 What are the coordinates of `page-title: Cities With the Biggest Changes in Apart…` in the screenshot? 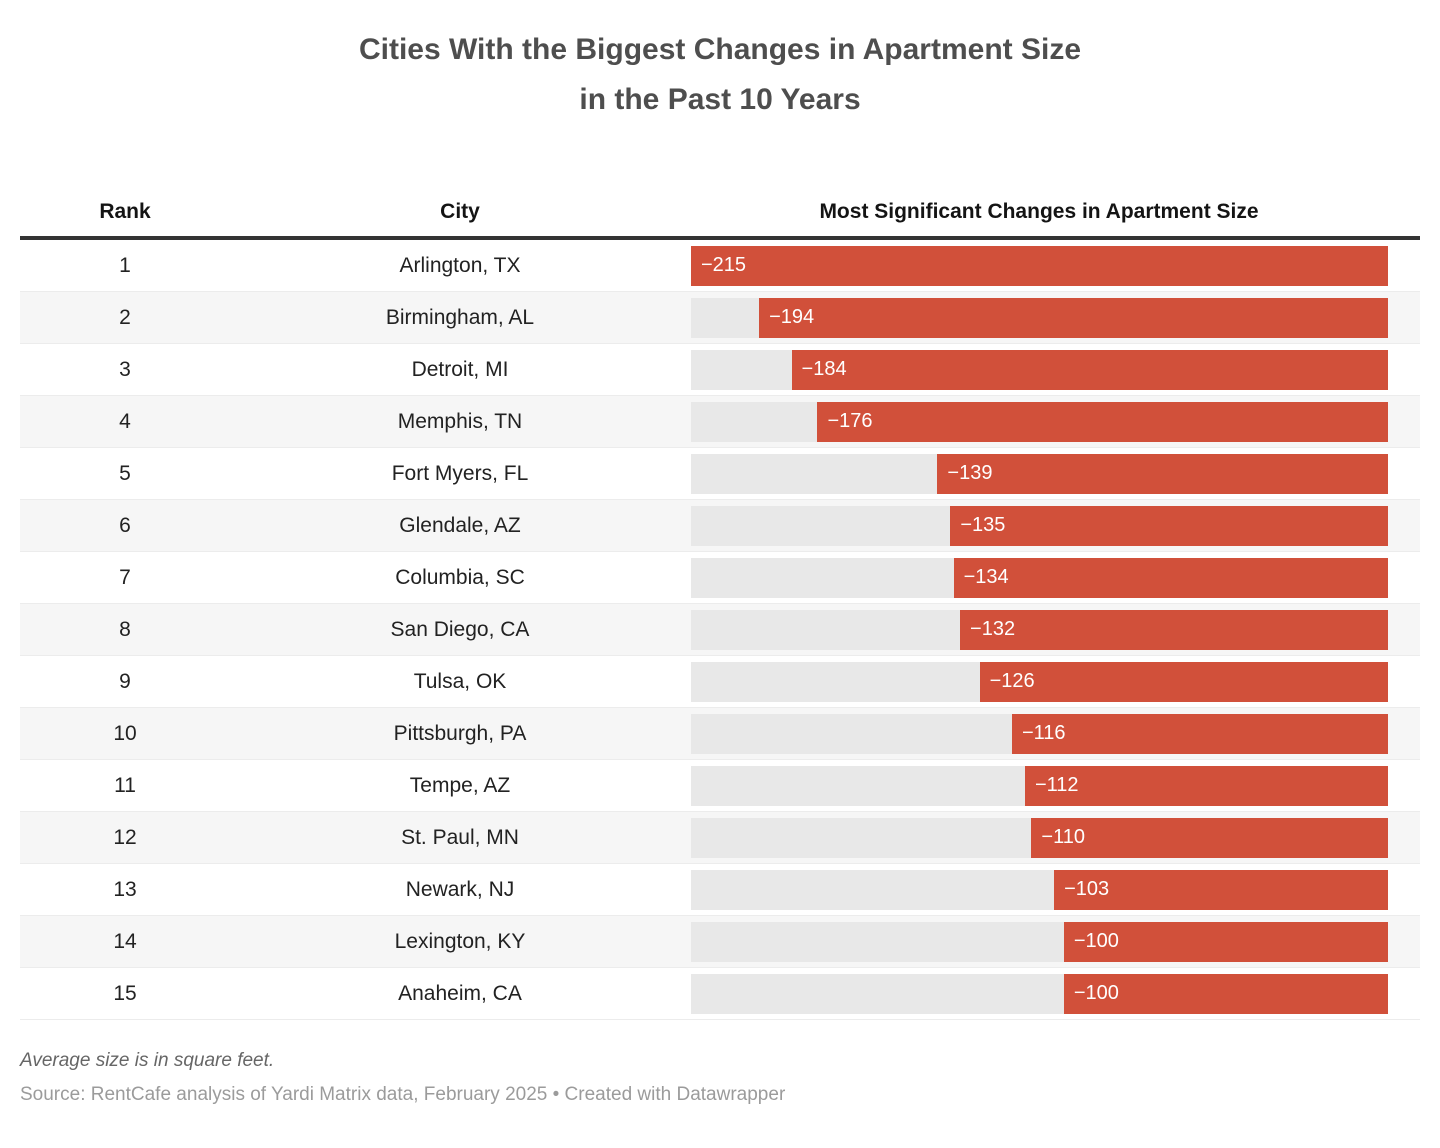 It's located at (720, 75).